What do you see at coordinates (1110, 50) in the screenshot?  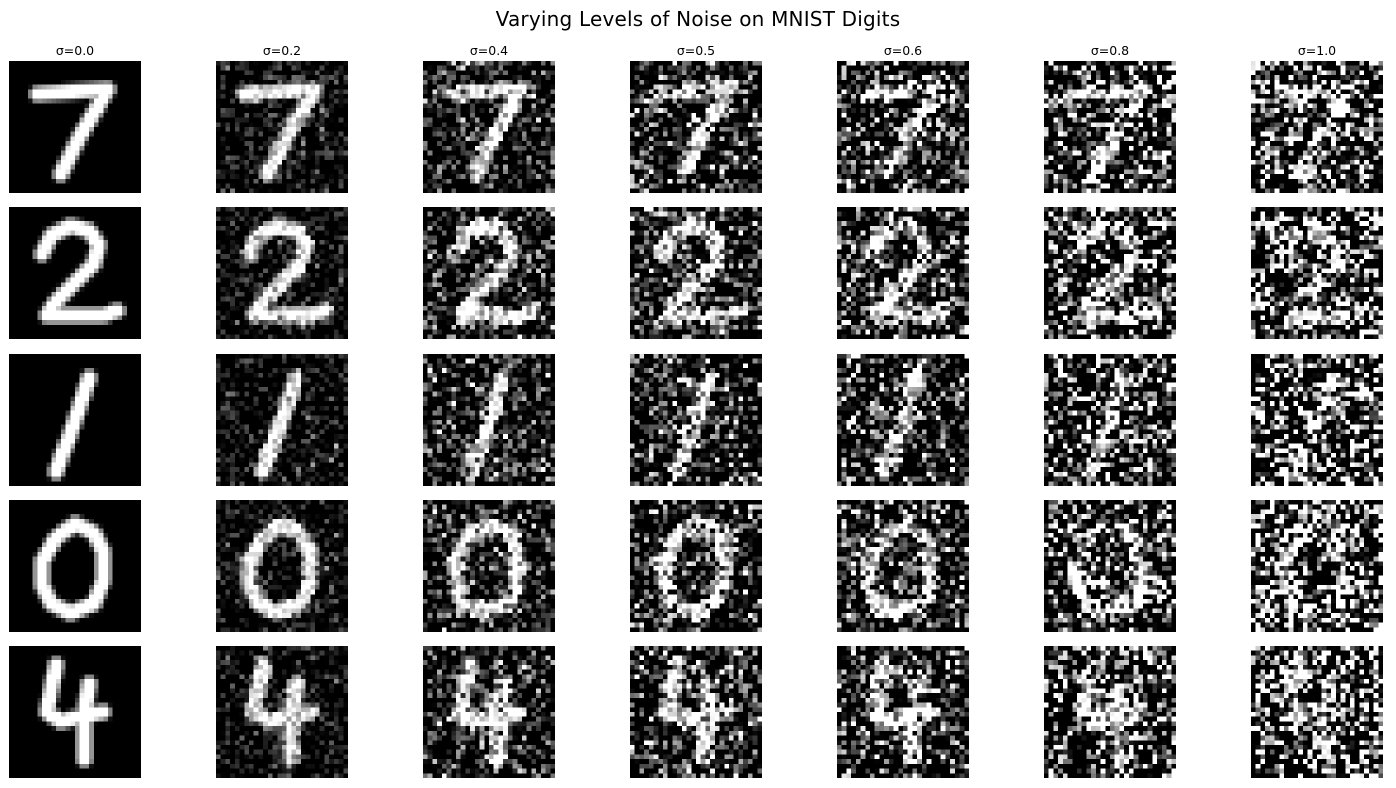 I see `column-title: σ=0.8` at bounding box center [1110, 50].